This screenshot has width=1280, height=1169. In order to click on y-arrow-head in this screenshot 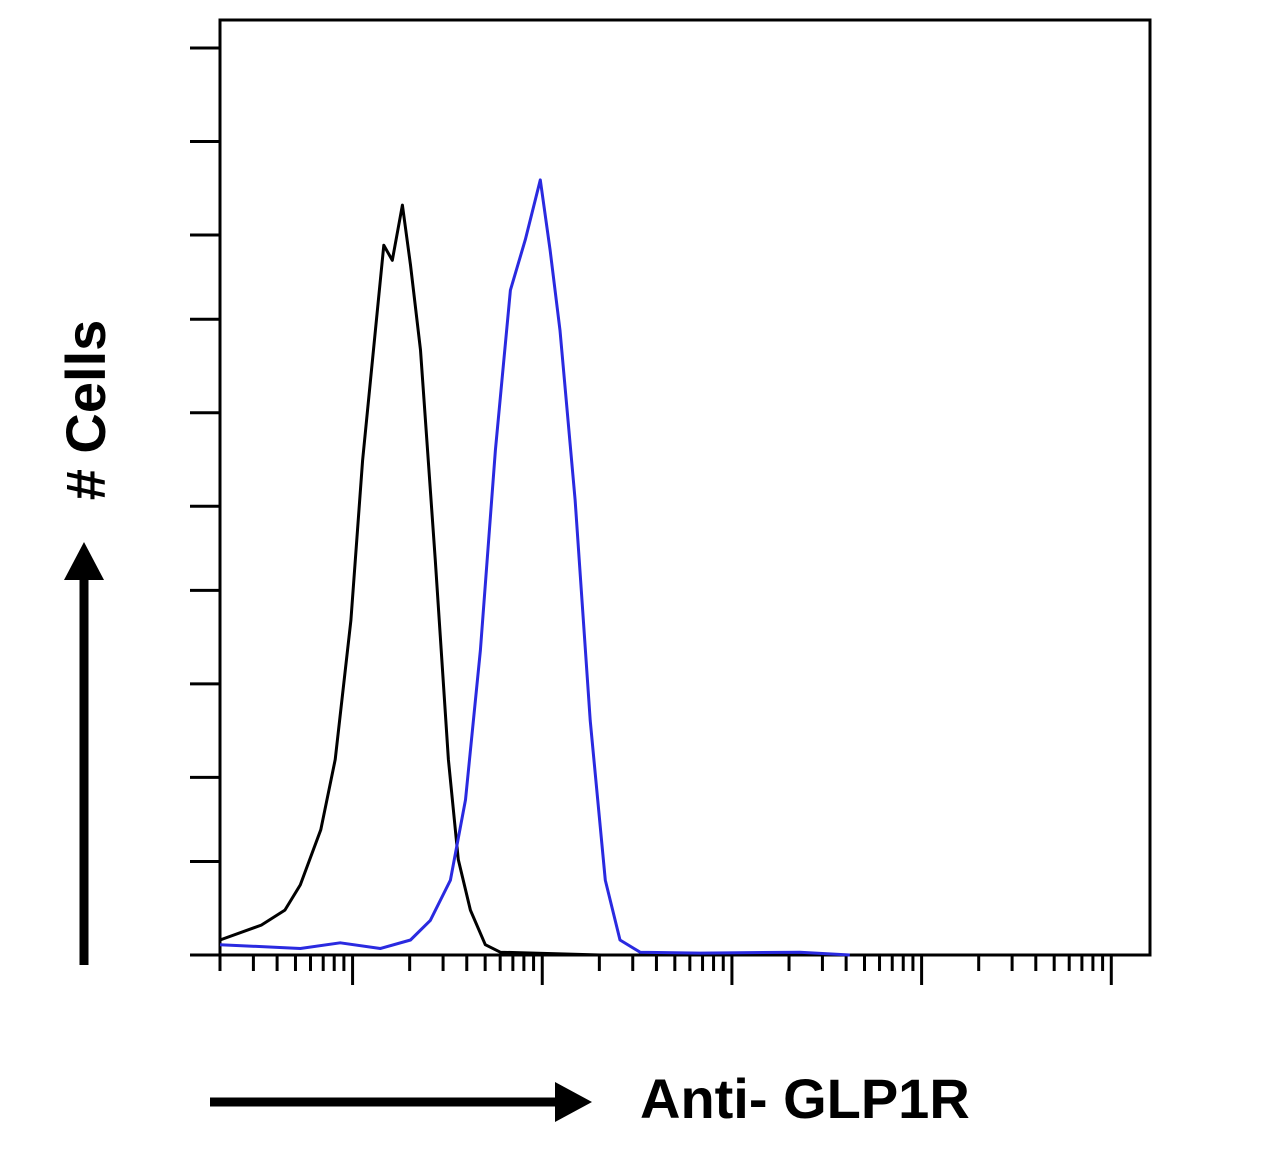, I will do `click(84, 561)`.